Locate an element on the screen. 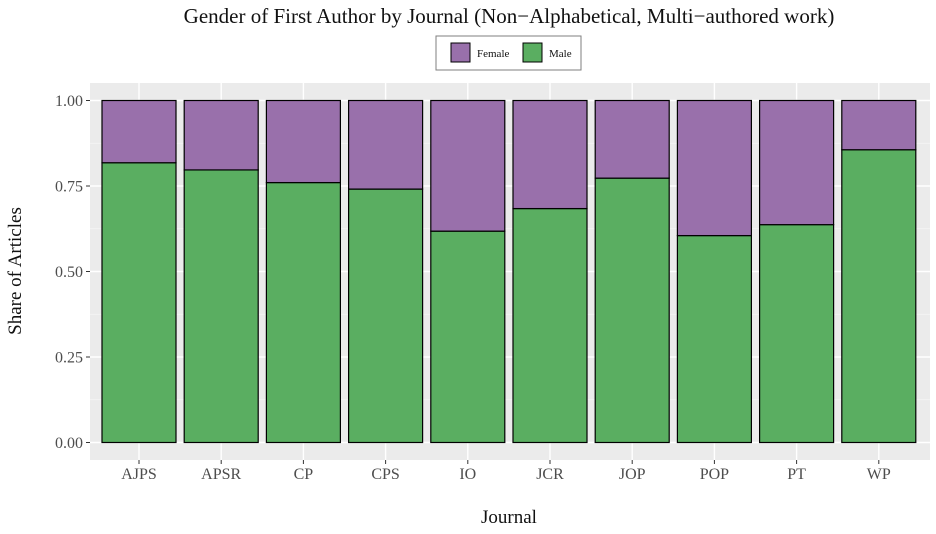 Image resolution: width=936 pixels, height=534 pixels. bar-male-wp is located at coordinates (879, 296).